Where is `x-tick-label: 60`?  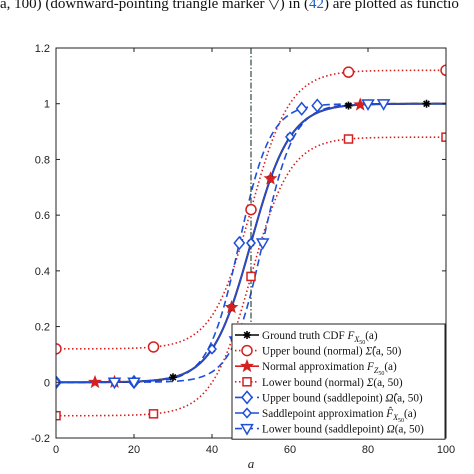
x-tick-label: 60 is located at coordinates (290, 450).